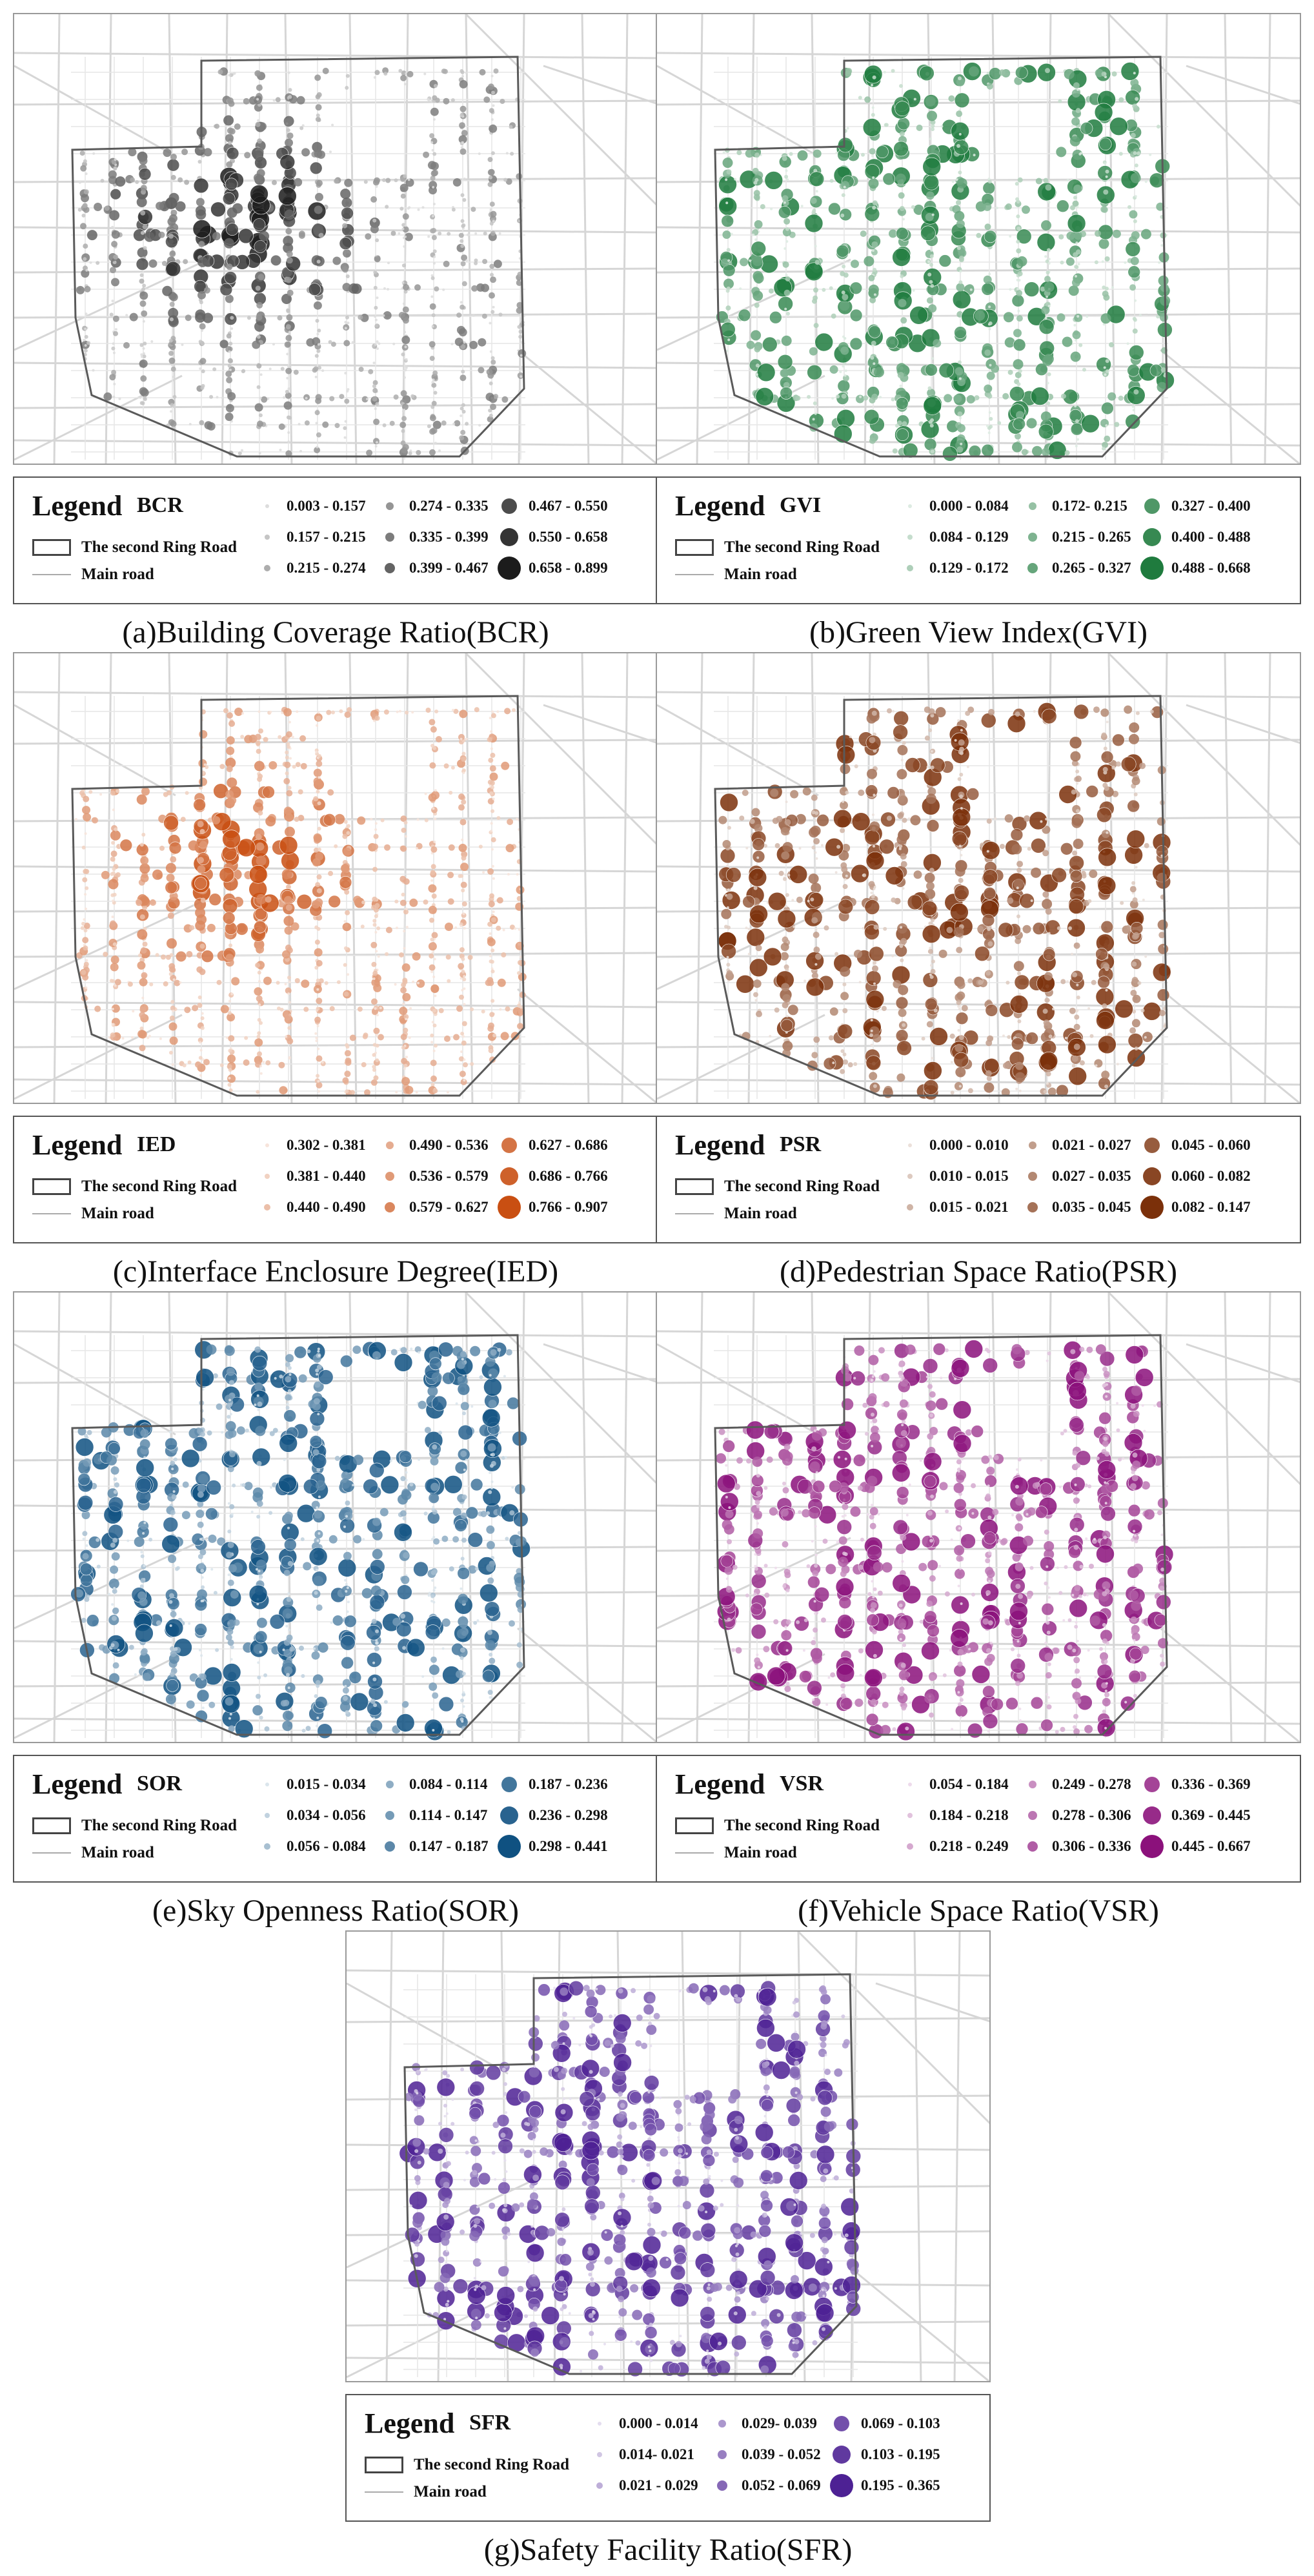  What do you see at coordinates (449, 1208) in the screenshot?
I see `class-label: 0.579 - 0.627` at bounding box center [449, 1208].